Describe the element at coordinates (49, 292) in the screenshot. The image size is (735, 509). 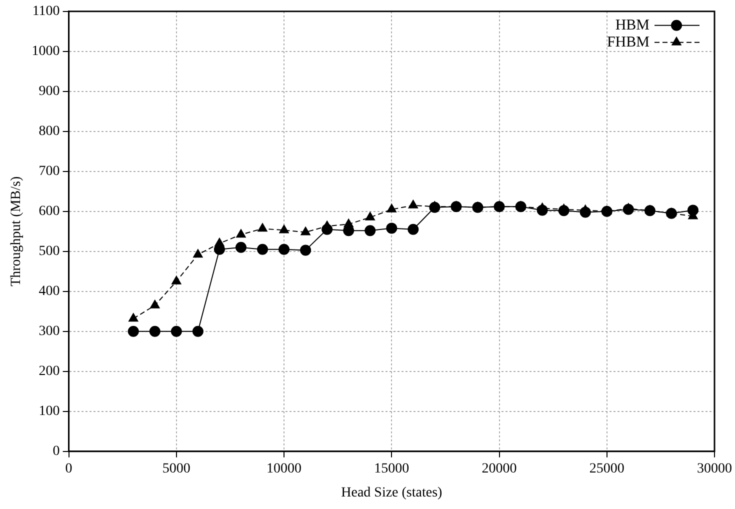
I see `y-tick-label: 400` at that location.